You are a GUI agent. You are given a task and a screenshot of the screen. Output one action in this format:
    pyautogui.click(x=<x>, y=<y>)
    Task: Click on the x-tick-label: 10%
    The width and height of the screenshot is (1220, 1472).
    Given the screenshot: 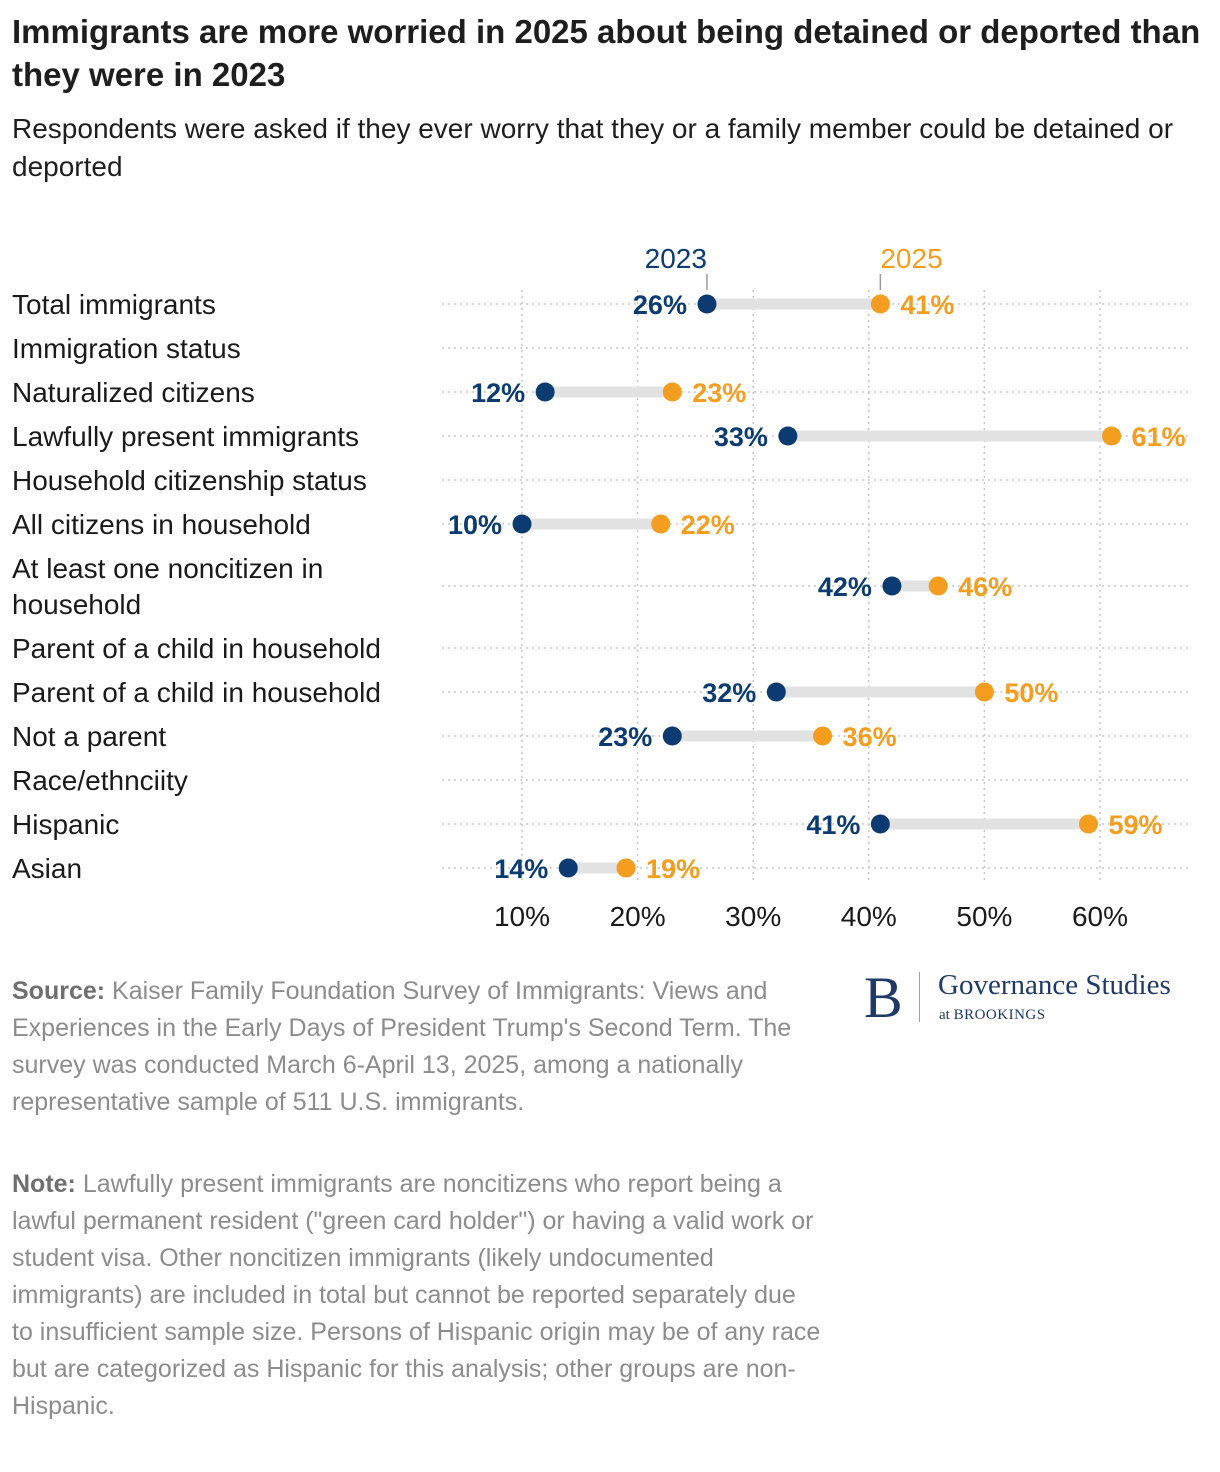 What is the action you would take?
    pyautogui.click(x=522, y=916)
    